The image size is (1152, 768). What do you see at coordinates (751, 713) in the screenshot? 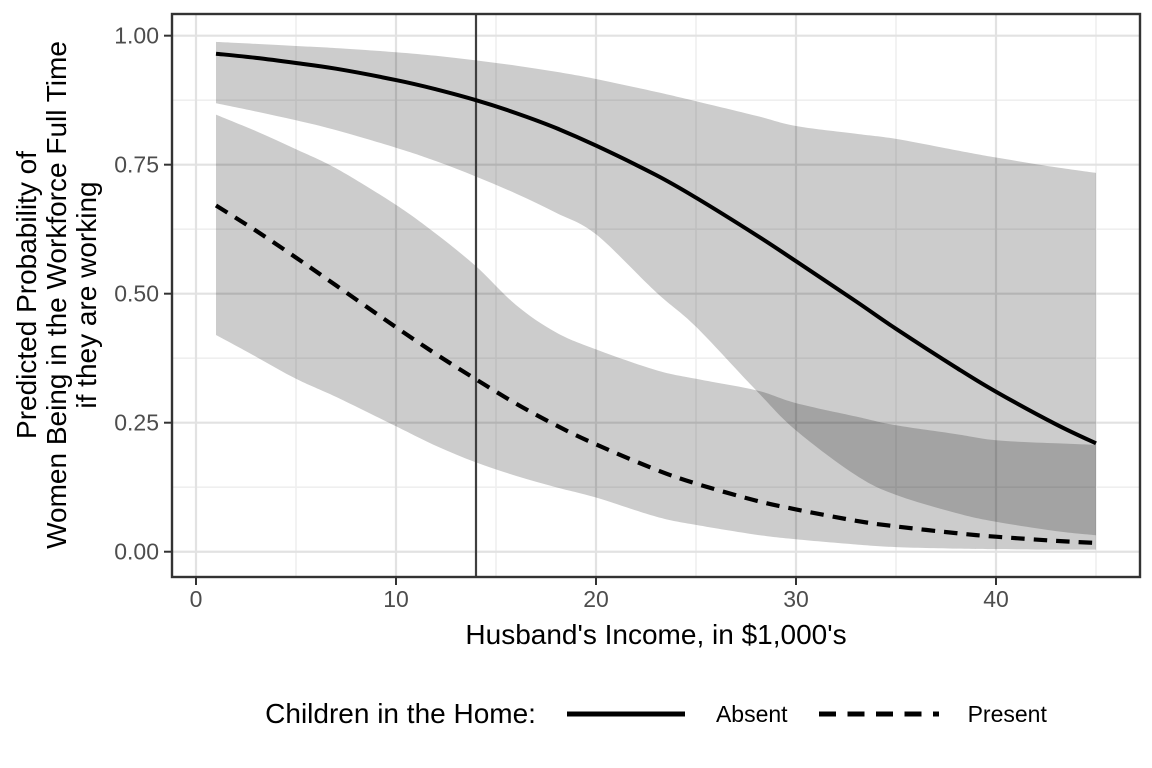
I see `legend-label-absent: Absent` at bounding box center [751, 713].